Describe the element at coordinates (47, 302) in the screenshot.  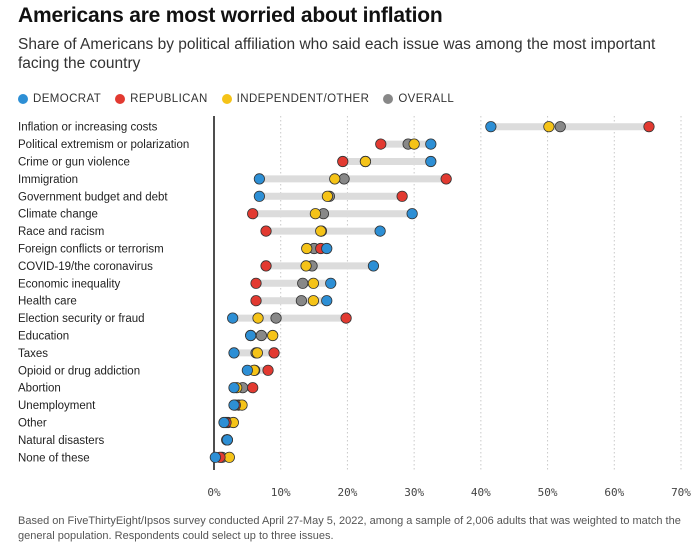
I see `category-label: Health care` at that location.